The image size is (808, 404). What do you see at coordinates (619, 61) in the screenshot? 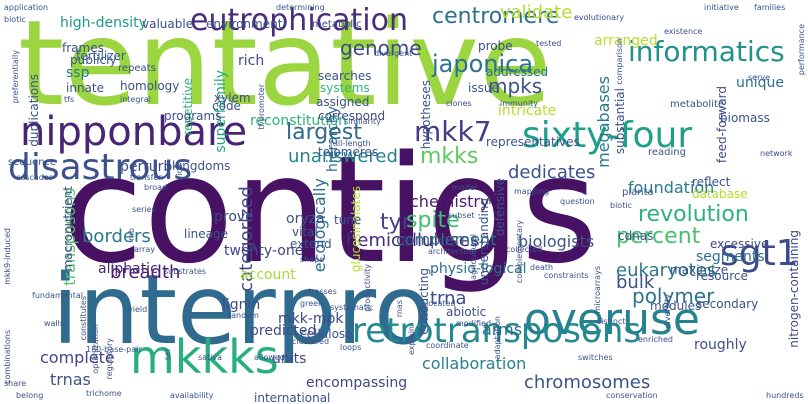
I see `cloud-word: comparison` at bounding box center [619, 61].